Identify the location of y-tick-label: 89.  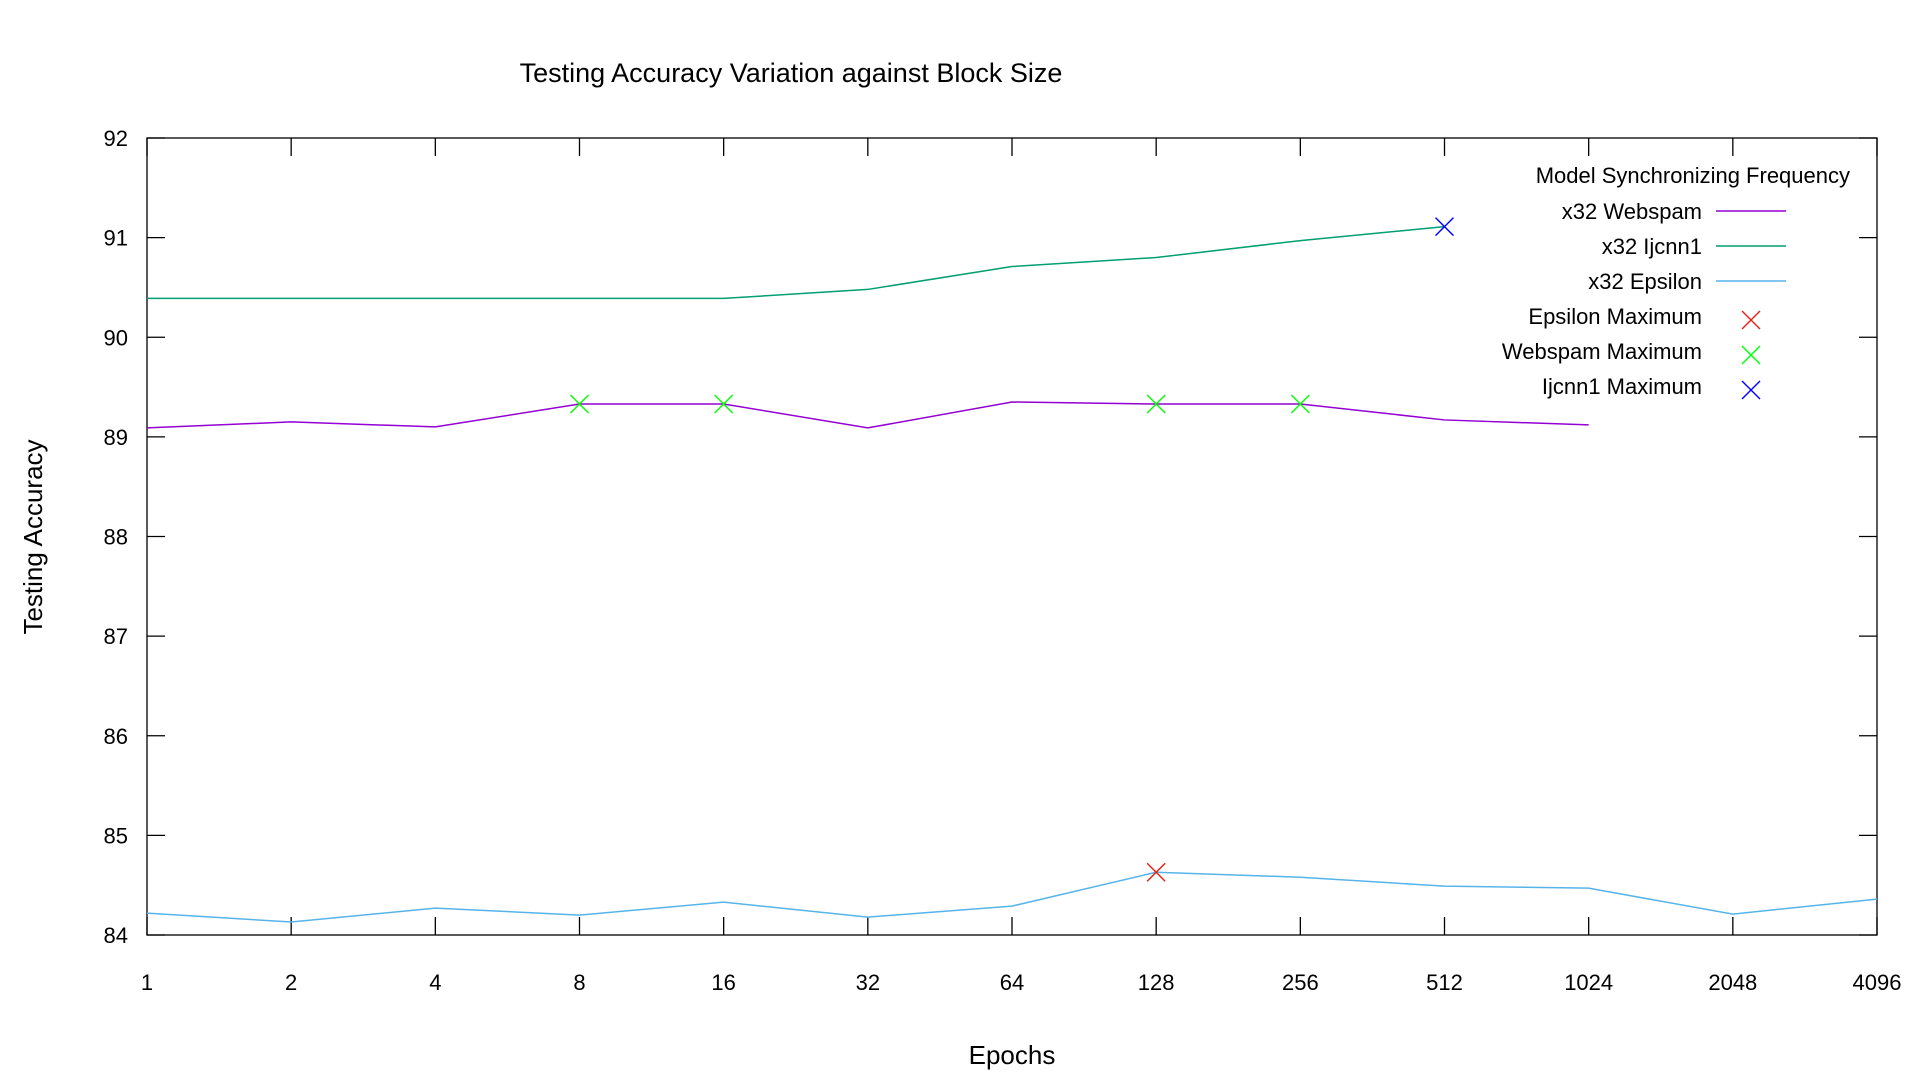
(116, 437).